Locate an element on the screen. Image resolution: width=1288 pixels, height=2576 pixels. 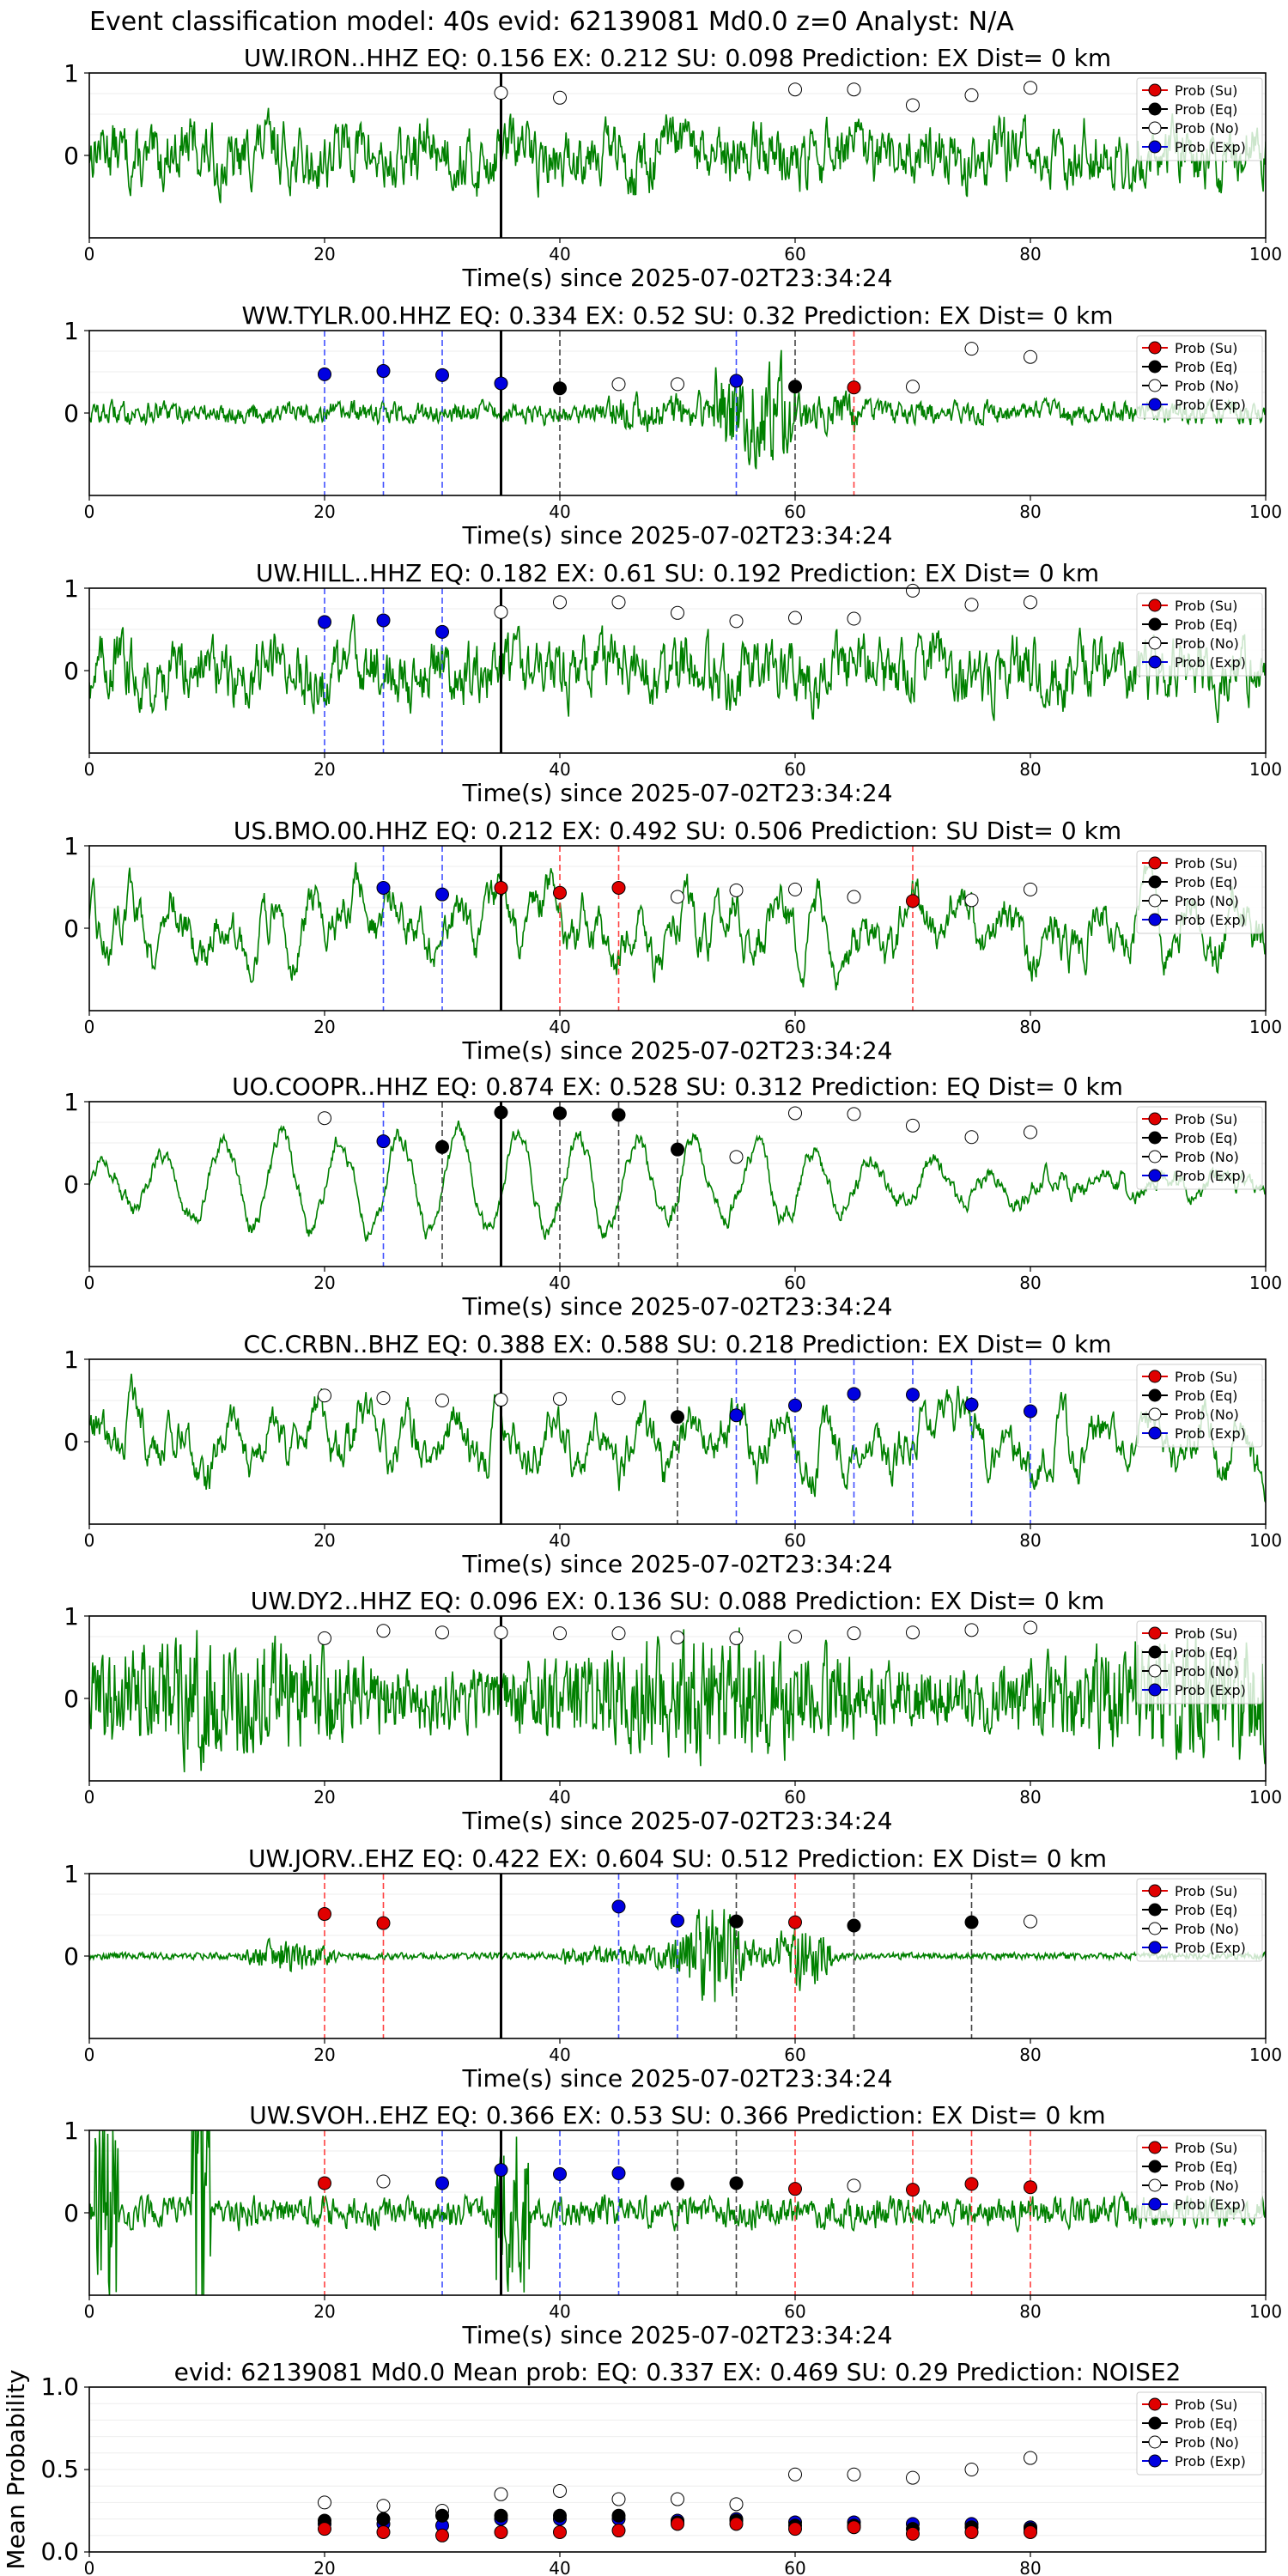
x-tick-label: 80 is located at coordinates (1030, 1027).